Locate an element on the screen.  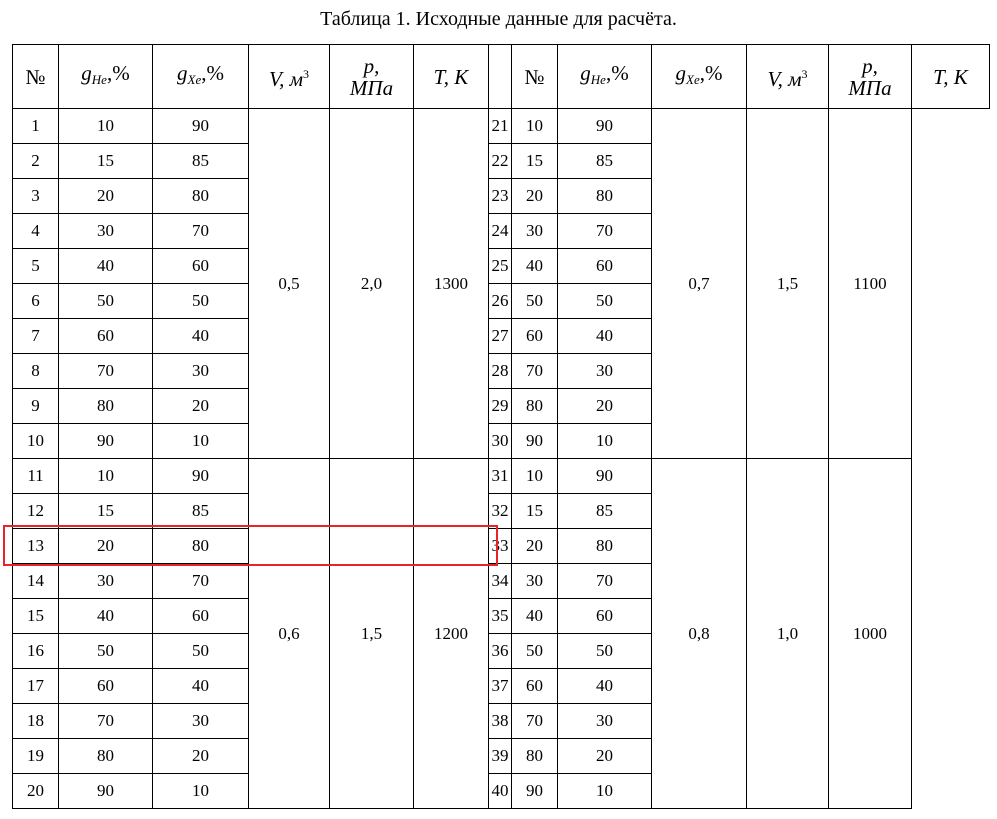
cell-num: 7 is located at coordinates (35, 336).